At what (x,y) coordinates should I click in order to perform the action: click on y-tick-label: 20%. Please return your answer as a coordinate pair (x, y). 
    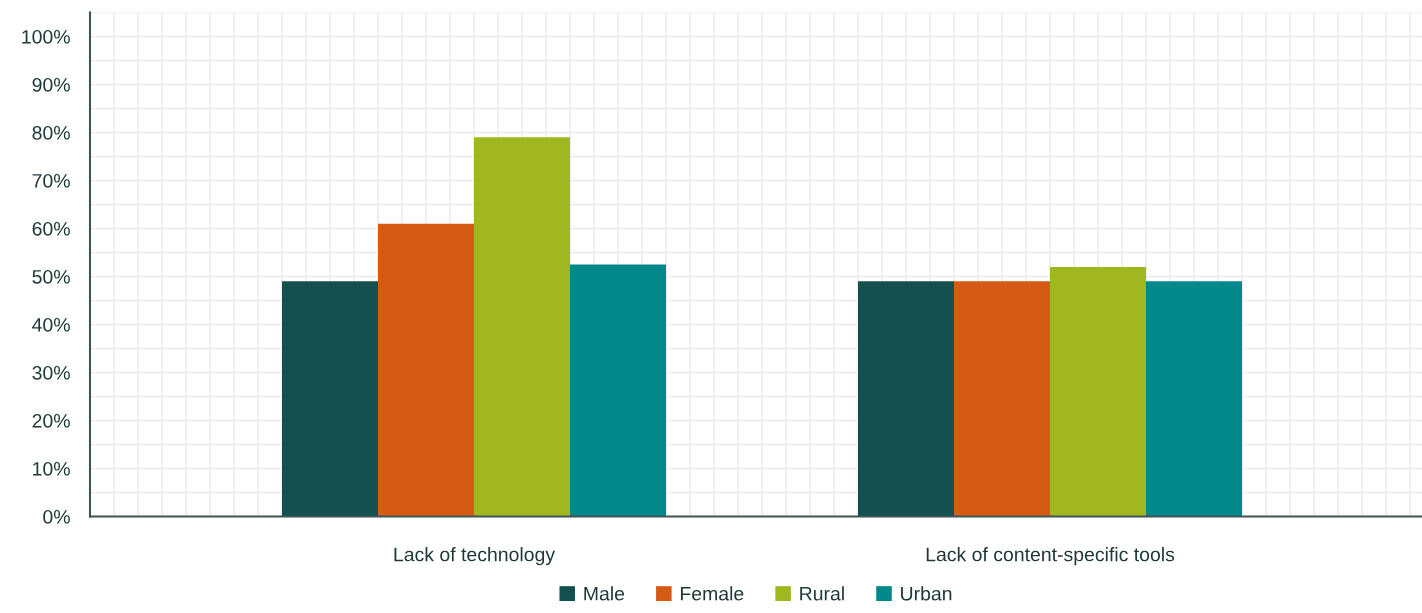
    Looking at the image, I should click on (51, 420).